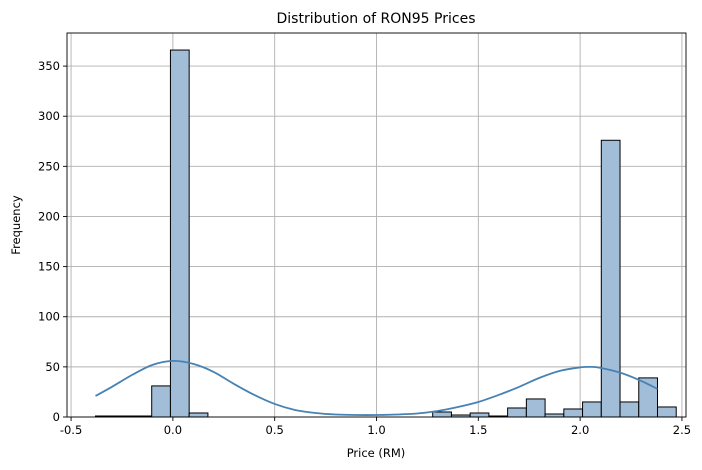 The height and width of the screenshot is (470, 702). I want to click on y-tick-label: 250, so click(49, 166).